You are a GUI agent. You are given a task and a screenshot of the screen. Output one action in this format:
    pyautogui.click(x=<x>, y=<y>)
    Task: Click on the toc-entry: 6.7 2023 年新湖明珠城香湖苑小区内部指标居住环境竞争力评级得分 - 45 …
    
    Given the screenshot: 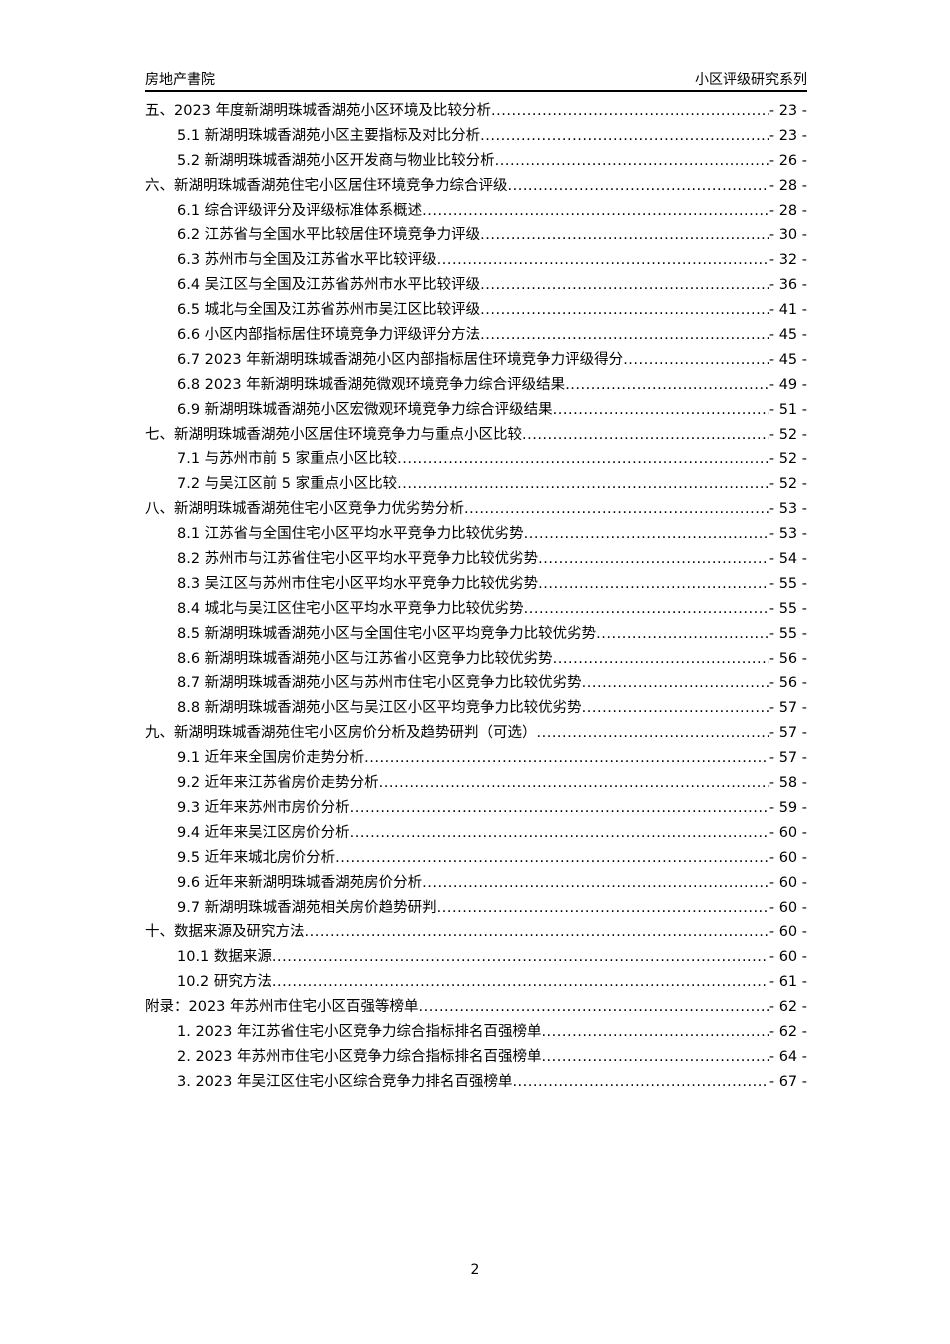 What is the action you would take?
    pyautogui.click(x=476, y=360)
    